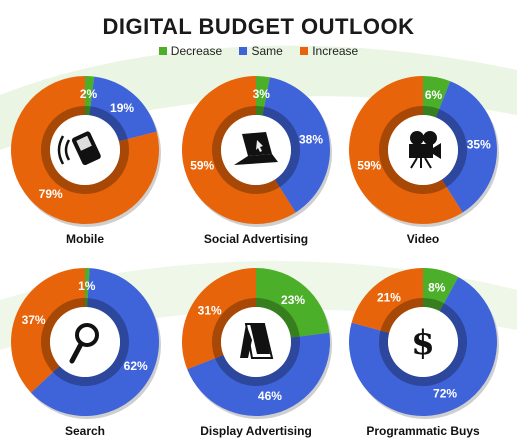 Image resolution: width=517 pixels, height=444 pixels. I want to click on slice-search-decrease, so click(87, 288).